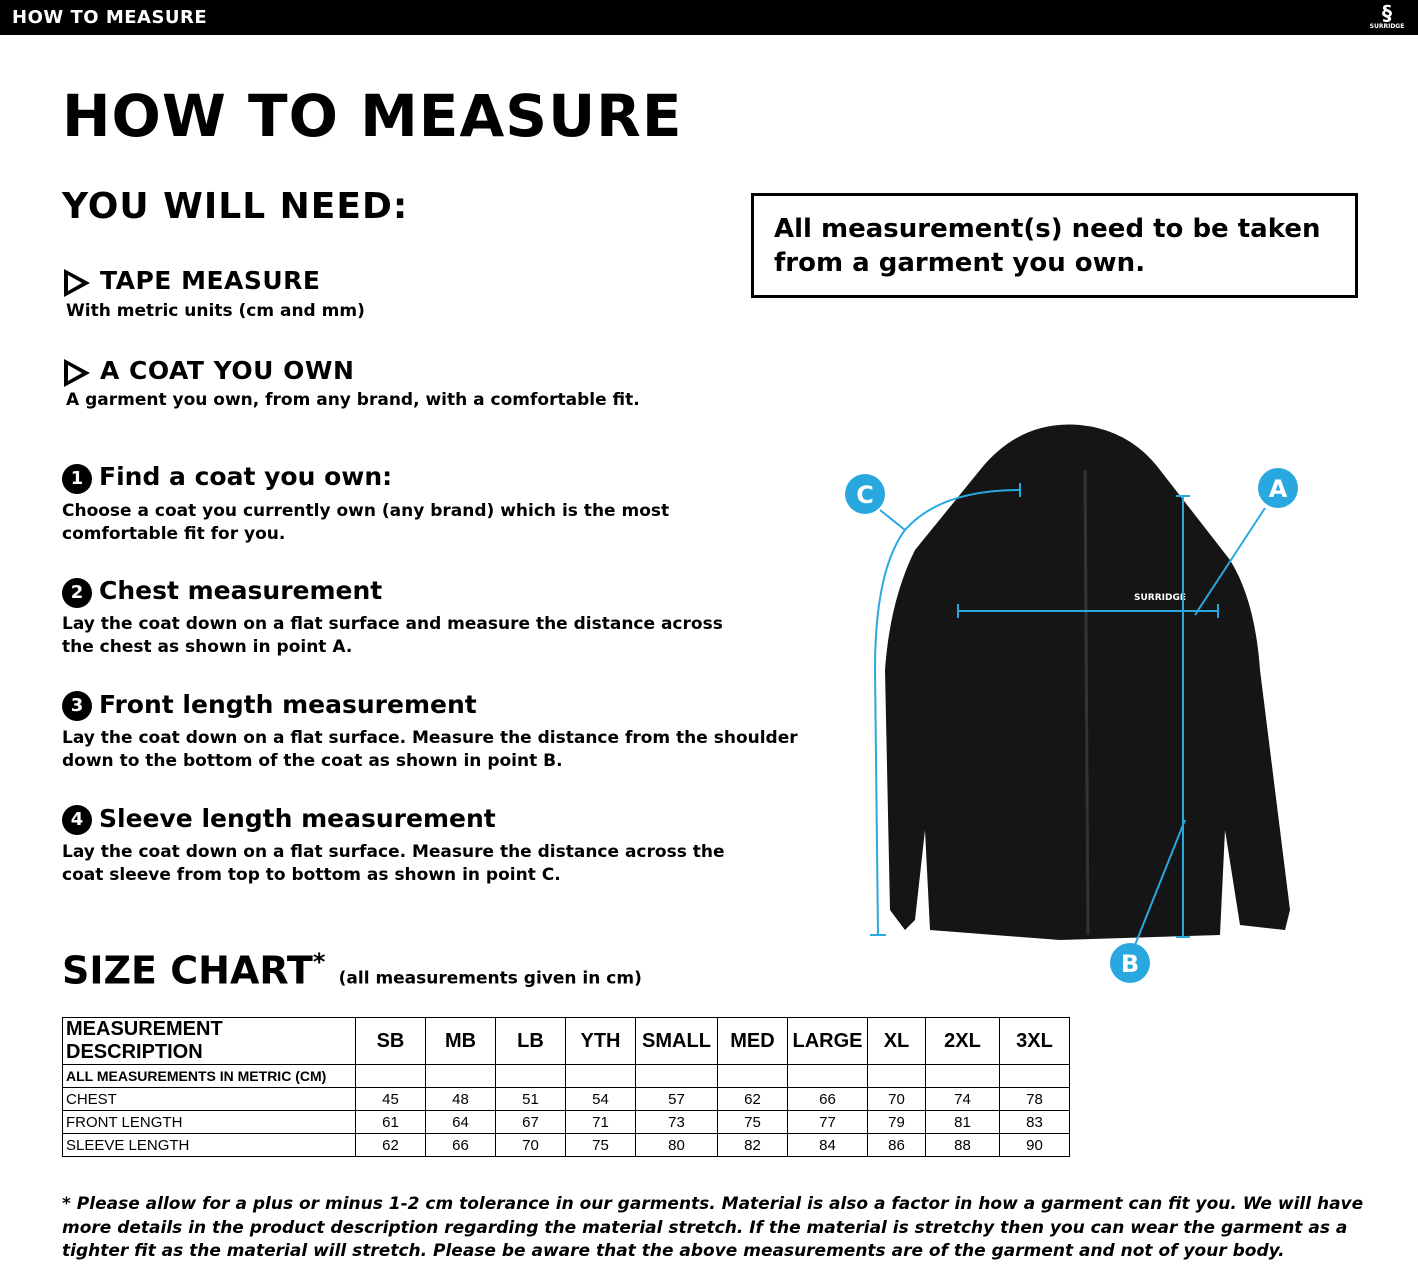 The width and height of the screenshot is (1418, 1283). Describe the element at coordinates (676, 1099) in the screenshot. I see `table-cell: 57` at that location.